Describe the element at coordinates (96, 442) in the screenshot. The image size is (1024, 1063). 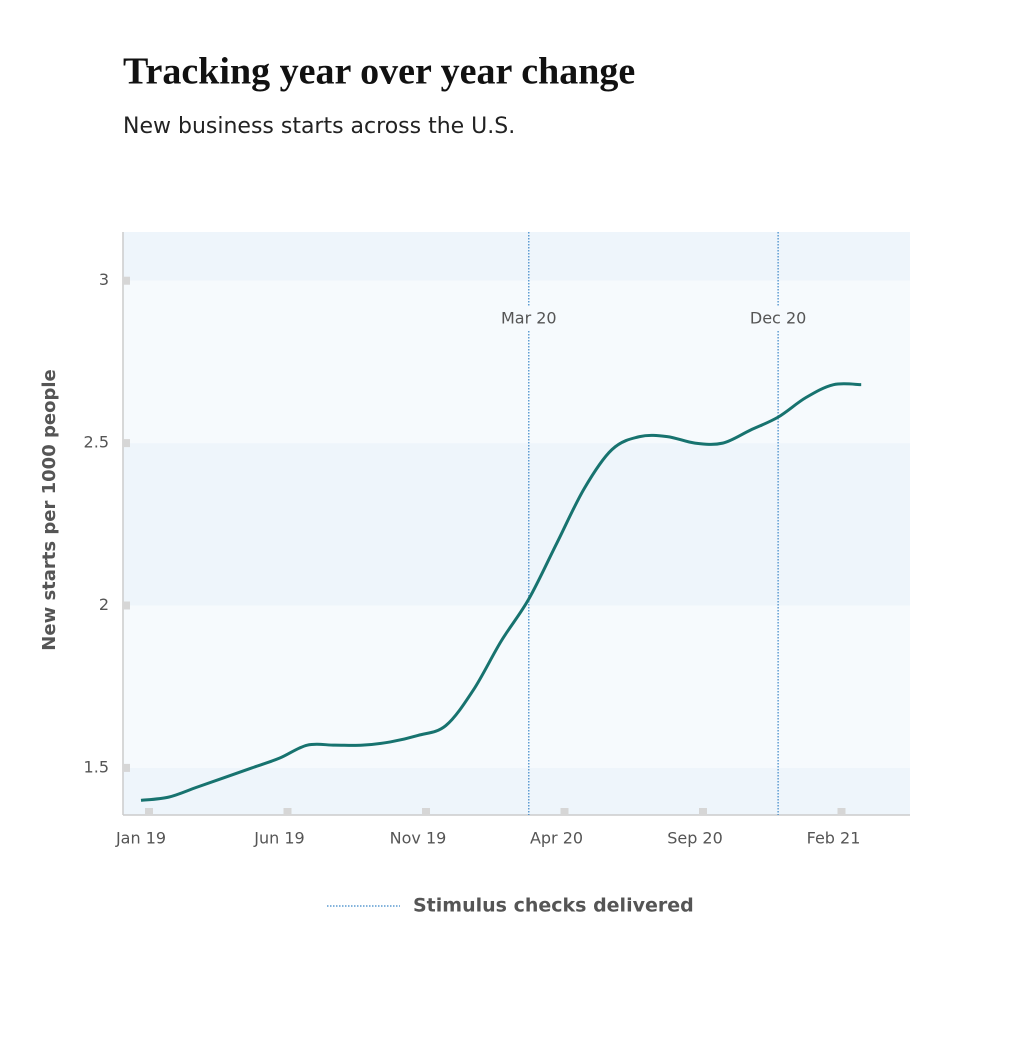
I see `y-tick-label: 2.5` at that location.